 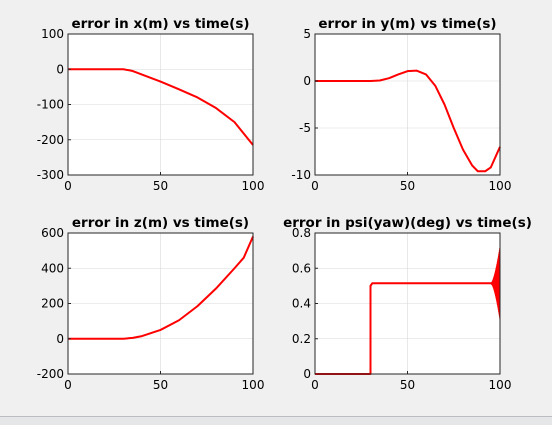 What do you see at coordinates (301, 233) in the screenshot?
I see `y-tick-label: 0.8` at bounding box center [301, 233].